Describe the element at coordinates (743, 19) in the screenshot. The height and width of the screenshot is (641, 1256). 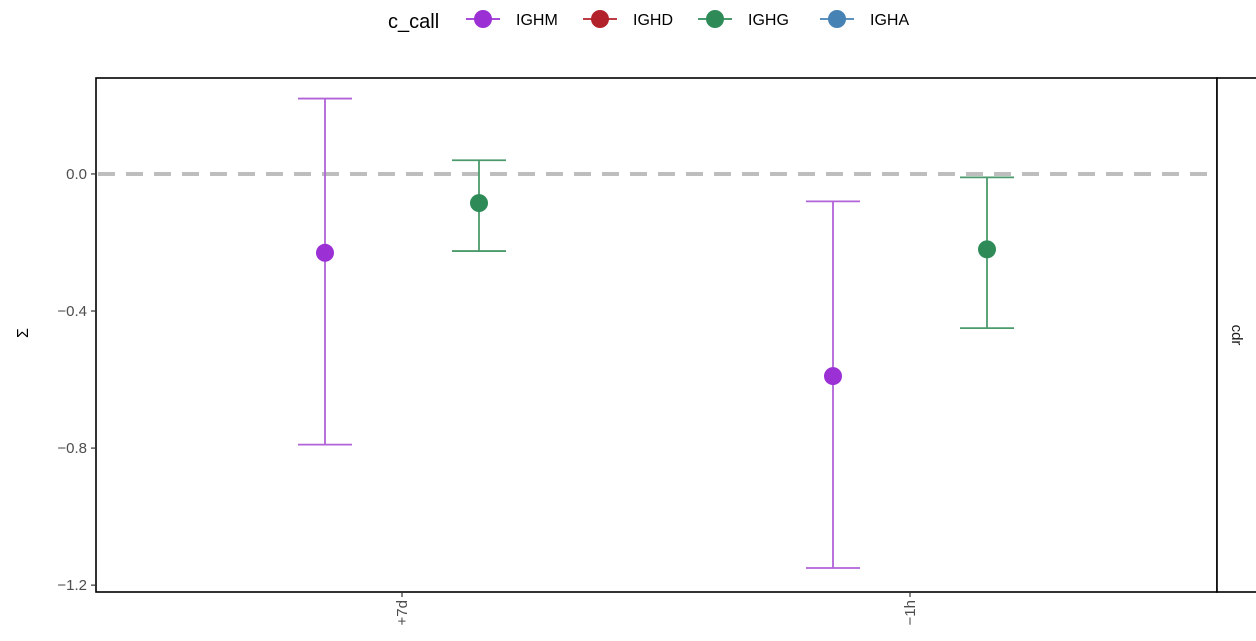
I see `legend-entry-ighg: IGHG` at that location.